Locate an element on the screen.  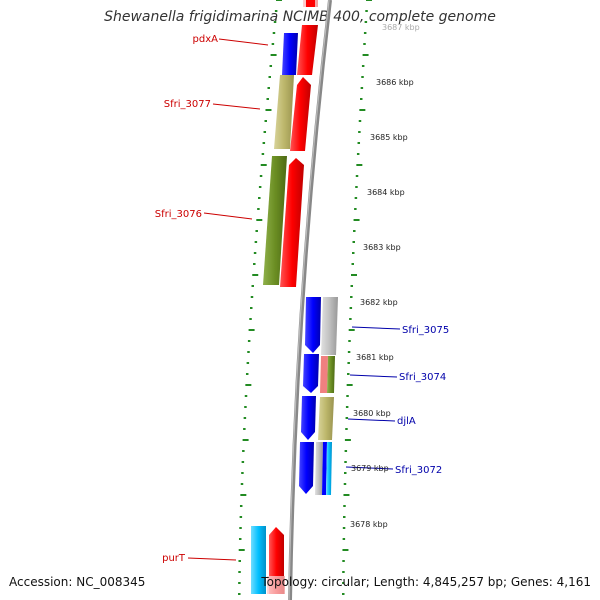
gene-label-djlA: djlA is located at coordinates (406, 421).